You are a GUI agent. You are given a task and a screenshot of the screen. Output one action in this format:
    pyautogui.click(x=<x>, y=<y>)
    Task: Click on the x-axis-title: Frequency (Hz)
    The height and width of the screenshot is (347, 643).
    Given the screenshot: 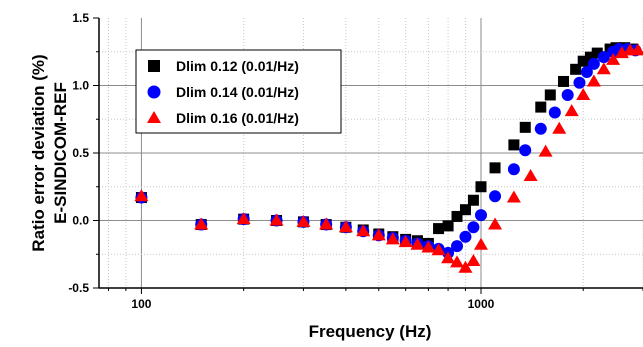 What is the action you would take?
    pyautogui.click(x=370, y=331)
    